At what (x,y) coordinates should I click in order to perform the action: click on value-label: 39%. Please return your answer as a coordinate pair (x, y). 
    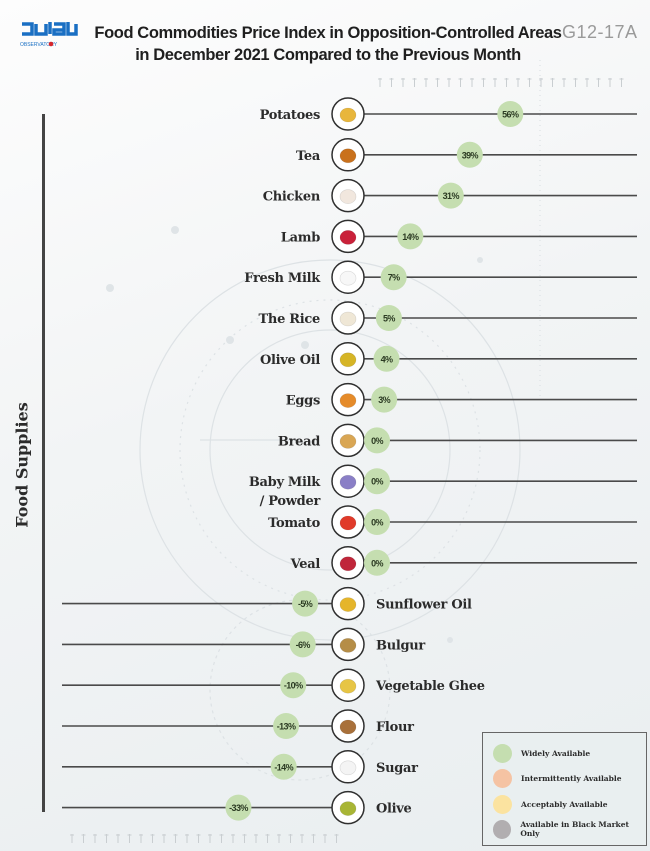
    Looking at the image, I should click on (470, 155).